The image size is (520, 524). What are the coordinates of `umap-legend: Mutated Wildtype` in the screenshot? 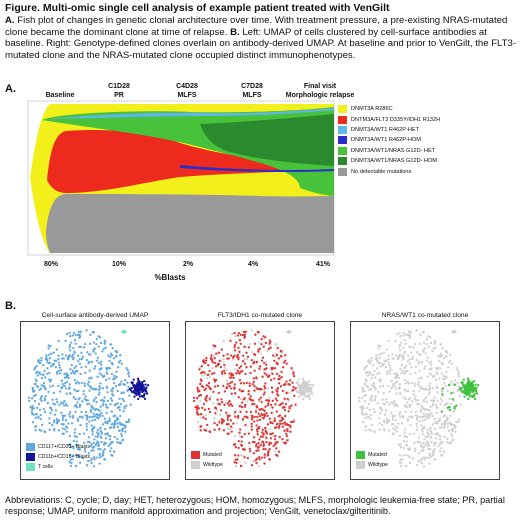 It's located at (207, 460).